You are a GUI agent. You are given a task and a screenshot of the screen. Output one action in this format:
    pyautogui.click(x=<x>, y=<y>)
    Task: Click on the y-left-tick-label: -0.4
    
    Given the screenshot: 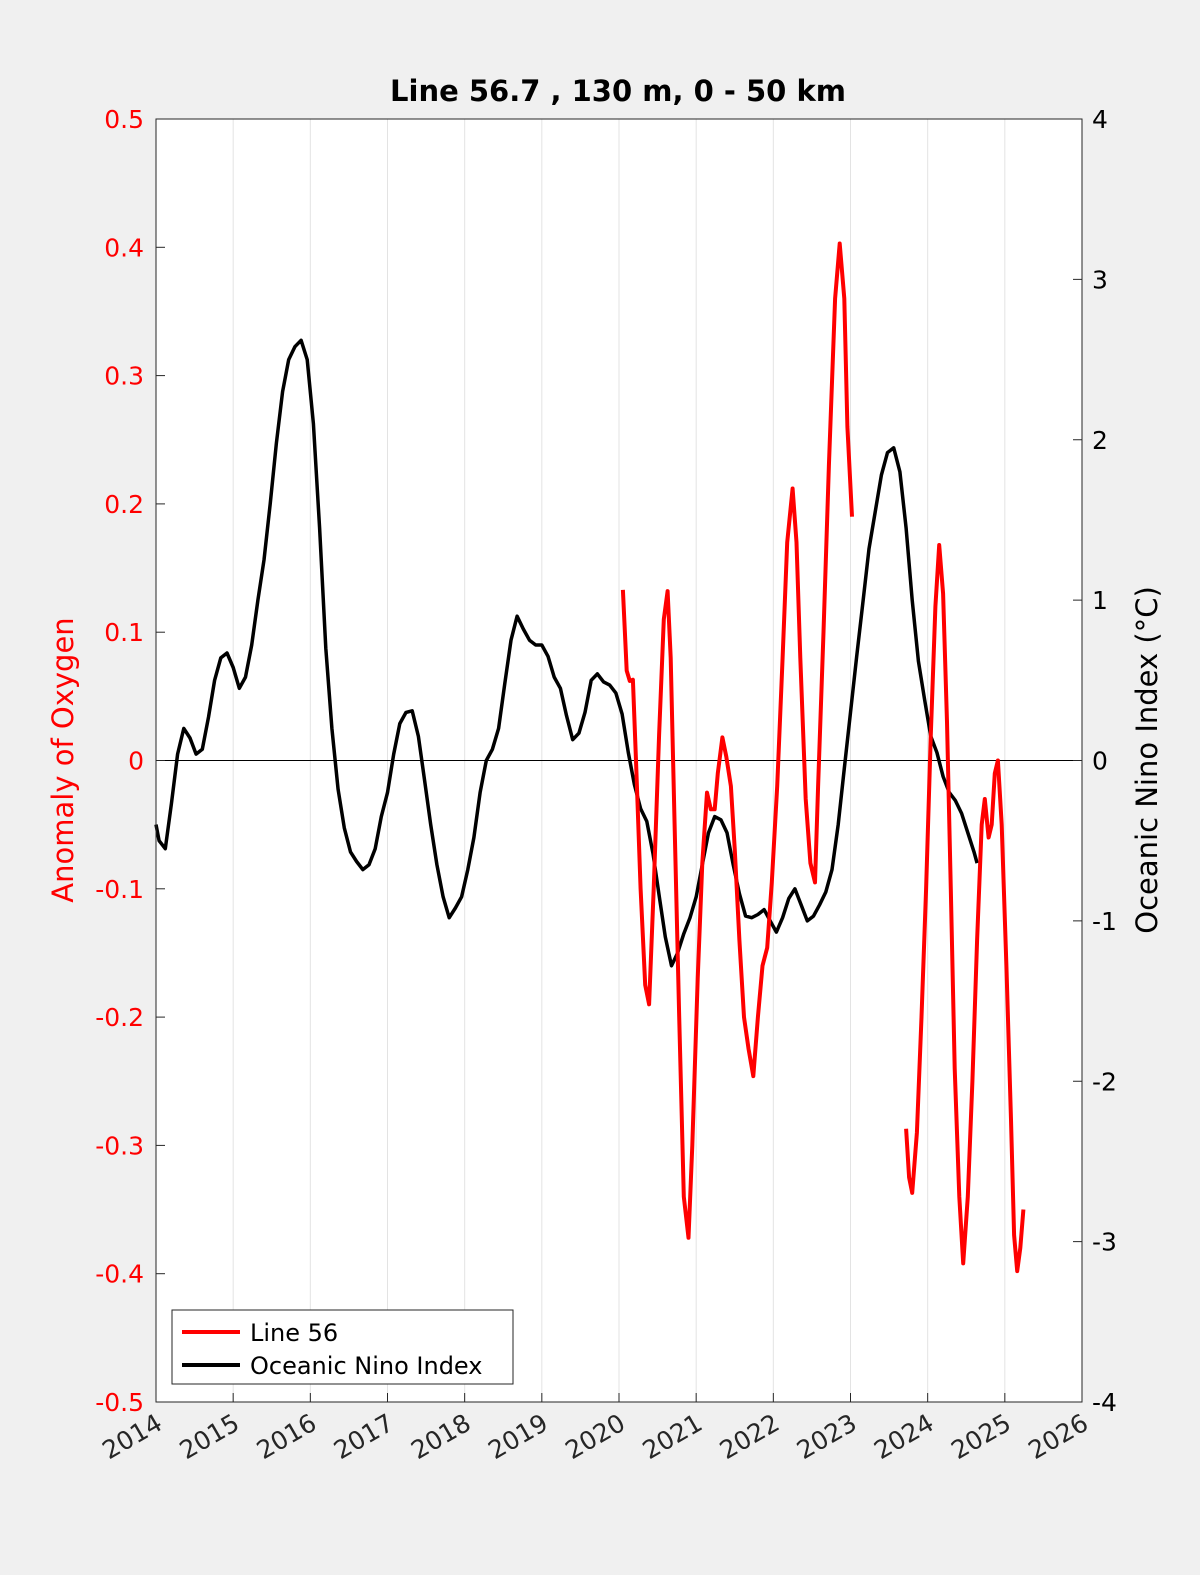 What is the action you would take?
    pyautogui.click(x=119, y=1274)
    